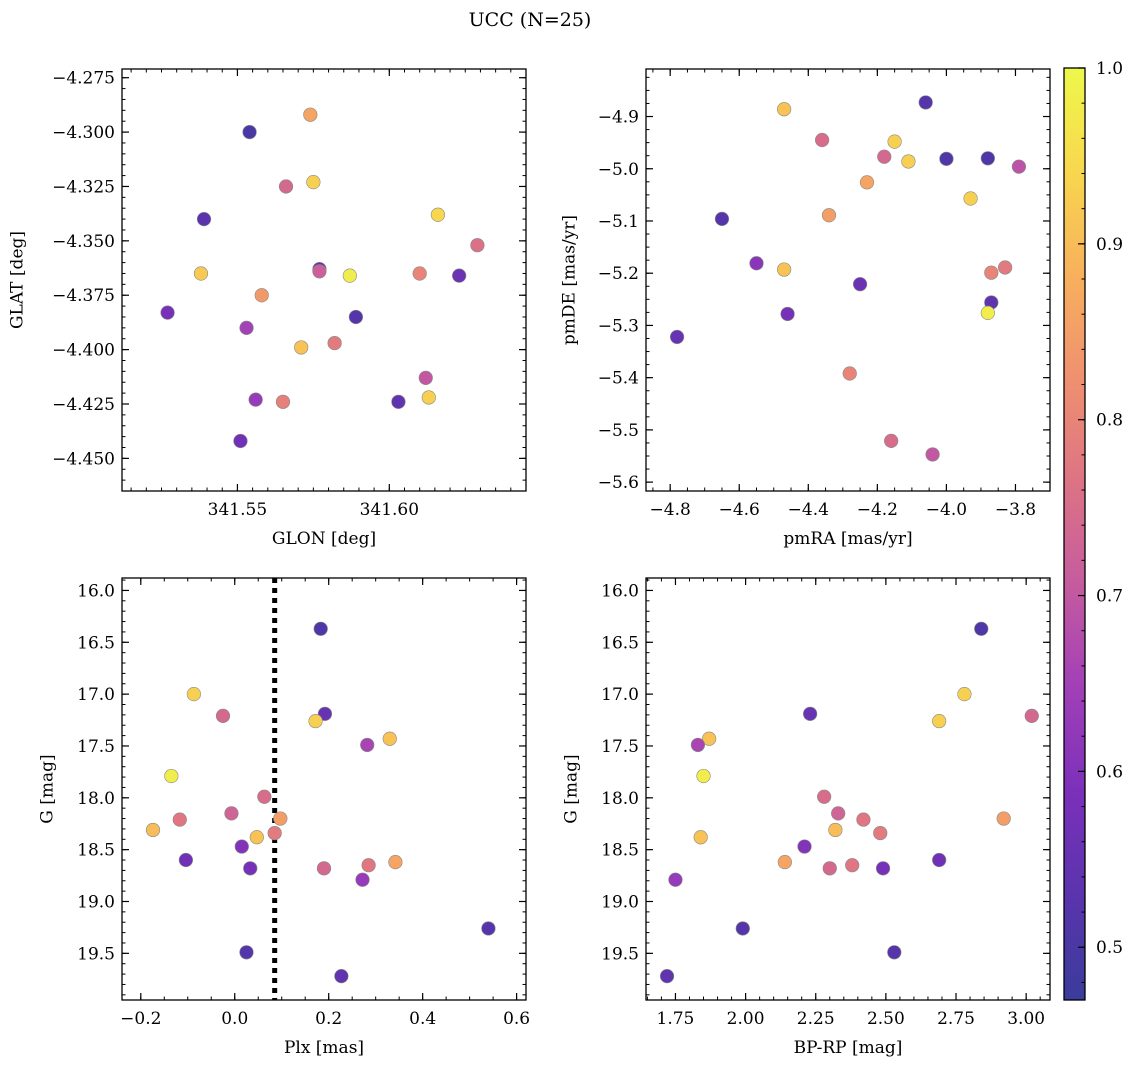 This screenshot has height=1068, width=1136. Describe the element at coordinates (816, 1019) in the screenshot. I see `x-tick-label: 2.25` at that location.